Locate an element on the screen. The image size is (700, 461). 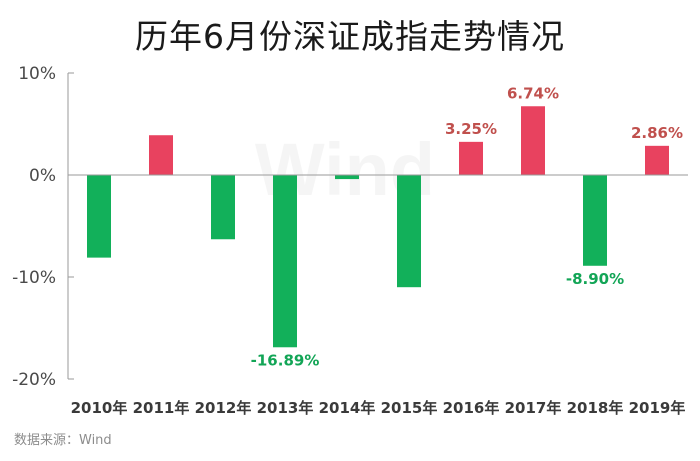
data-source: 数据来源：Wind is located at coordinates (63, 440).